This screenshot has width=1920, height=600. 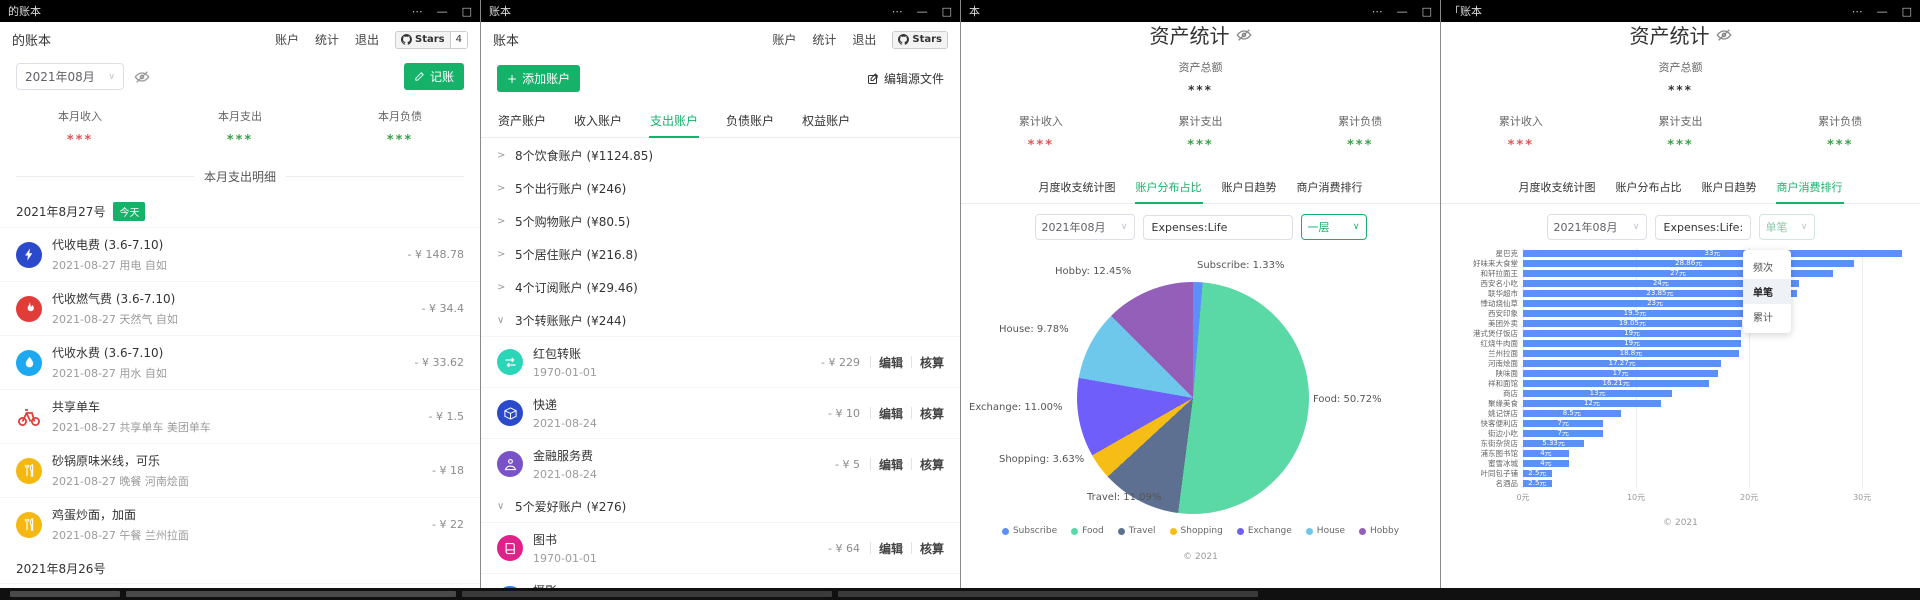 What do you see at coordinates (720, 155) in the screenshot?
I see `account-group-header: >8个饮食账户 (¥1124.85)` at bounding box center [720, 155].